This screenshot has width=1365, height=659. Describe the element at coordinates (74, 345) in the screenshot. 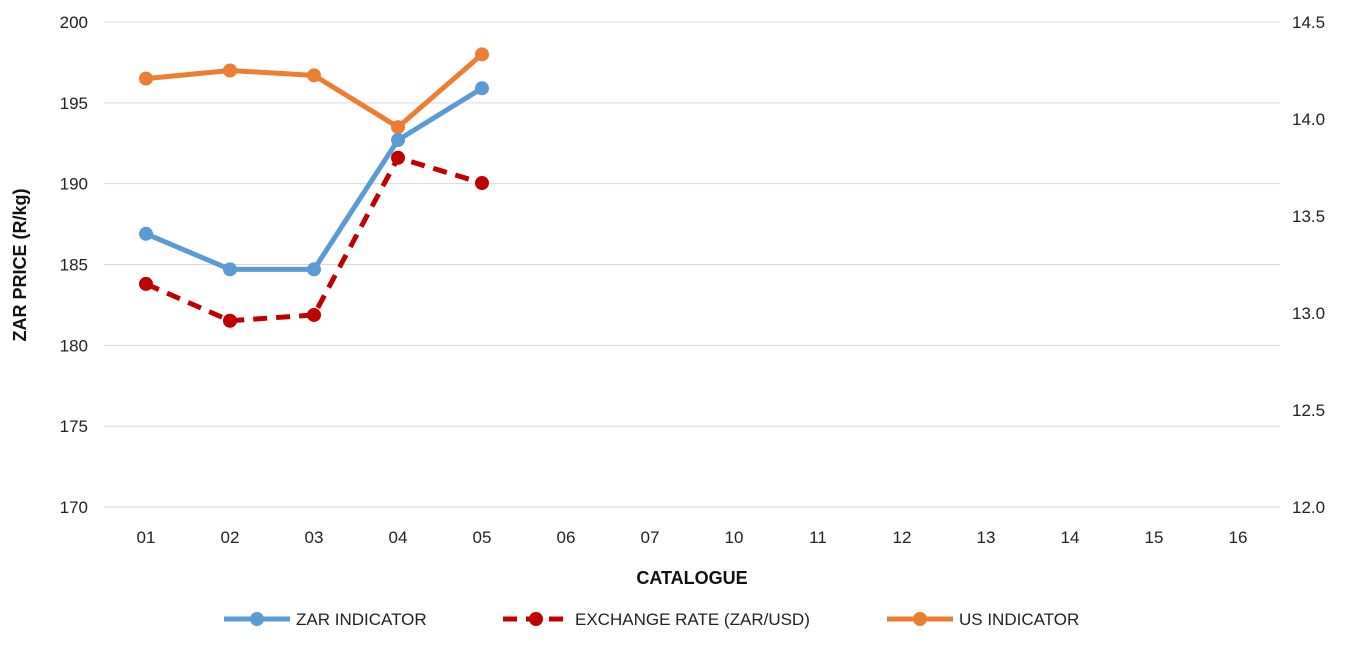

I see `left-tick-label: 180` at that location.